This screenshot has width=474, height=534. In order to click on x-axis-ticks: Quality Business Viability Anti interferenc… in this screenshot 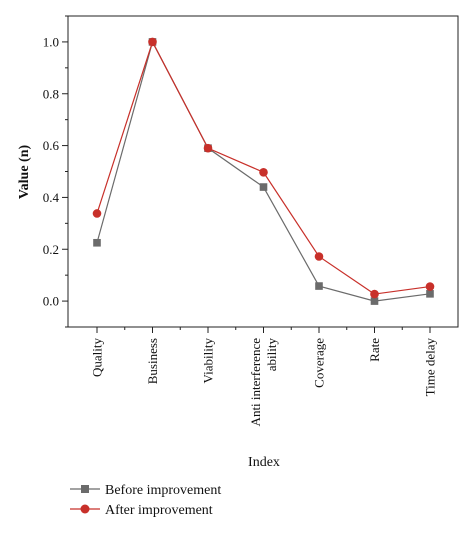, I will do `click(264, 376)`.